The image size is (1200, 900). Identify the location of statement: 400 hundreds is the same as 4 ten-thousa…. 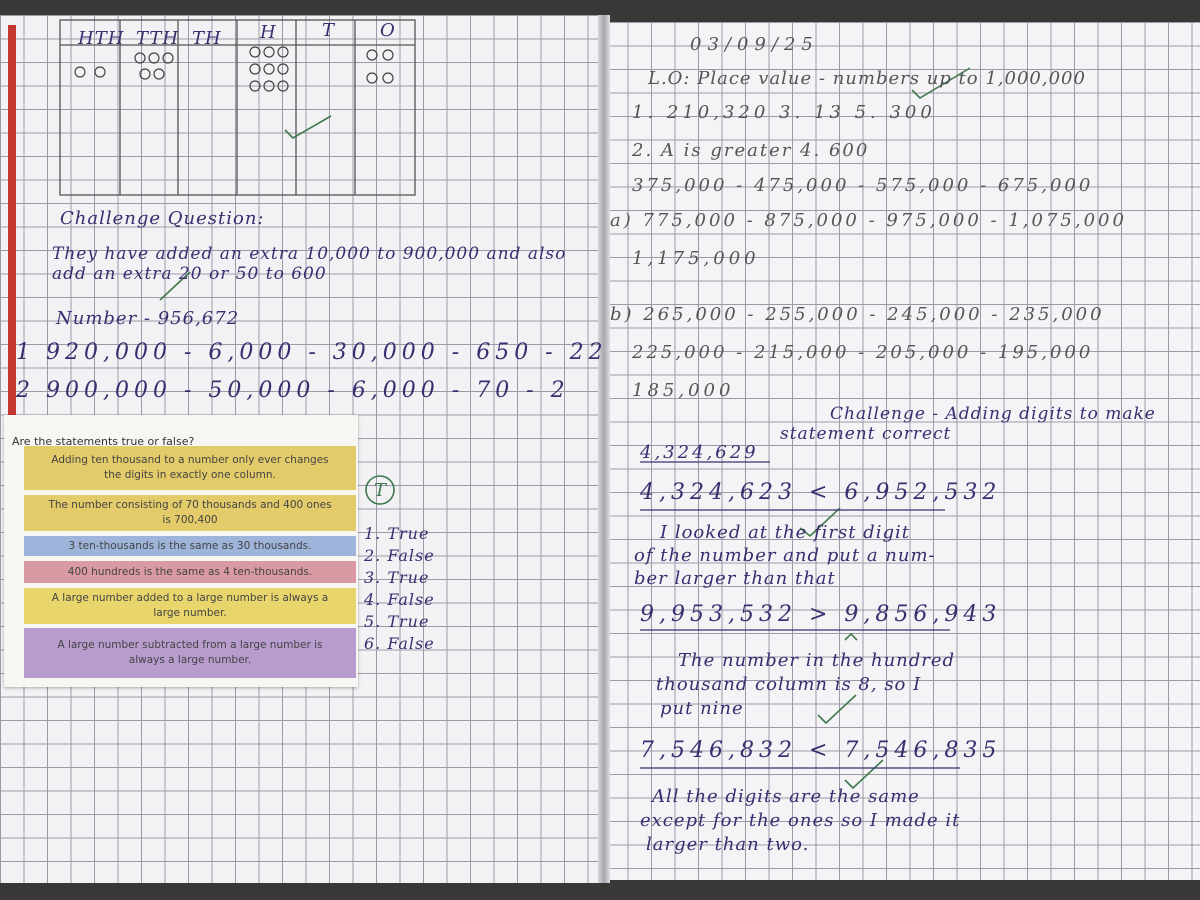
(190, 572).